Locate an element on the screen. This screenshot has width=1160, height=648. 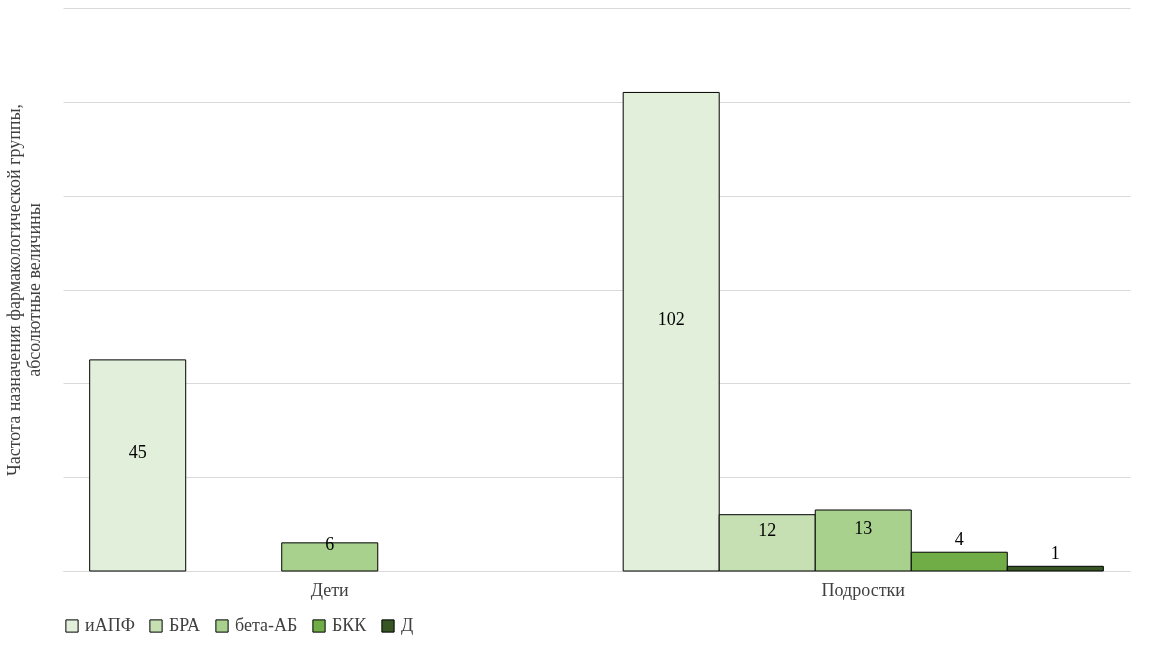
bar is located at coordinates (138, 465).